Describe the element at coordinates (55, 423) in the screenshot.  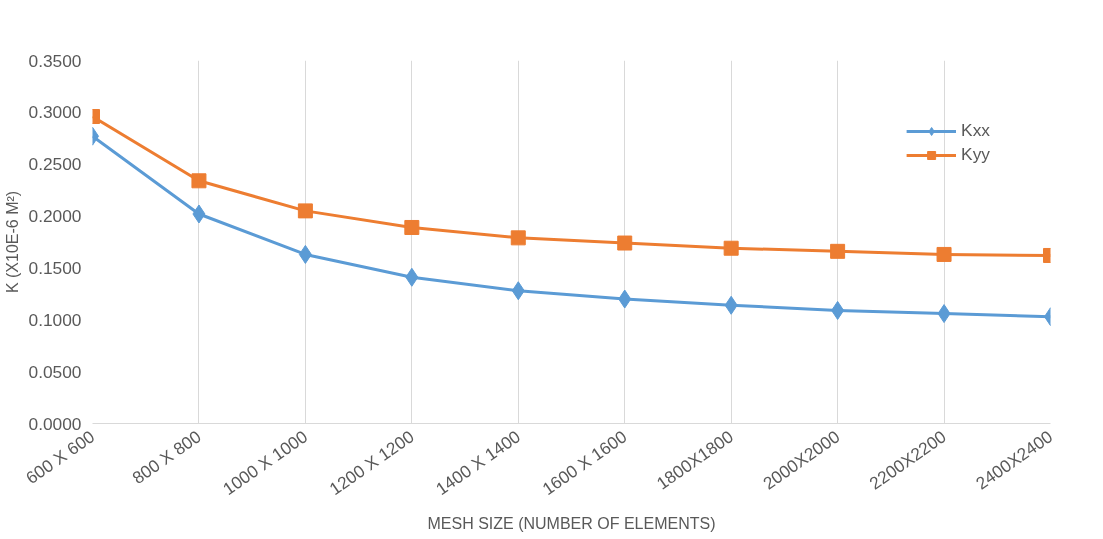
I see `y-tick-label: 0.0000` at that location.